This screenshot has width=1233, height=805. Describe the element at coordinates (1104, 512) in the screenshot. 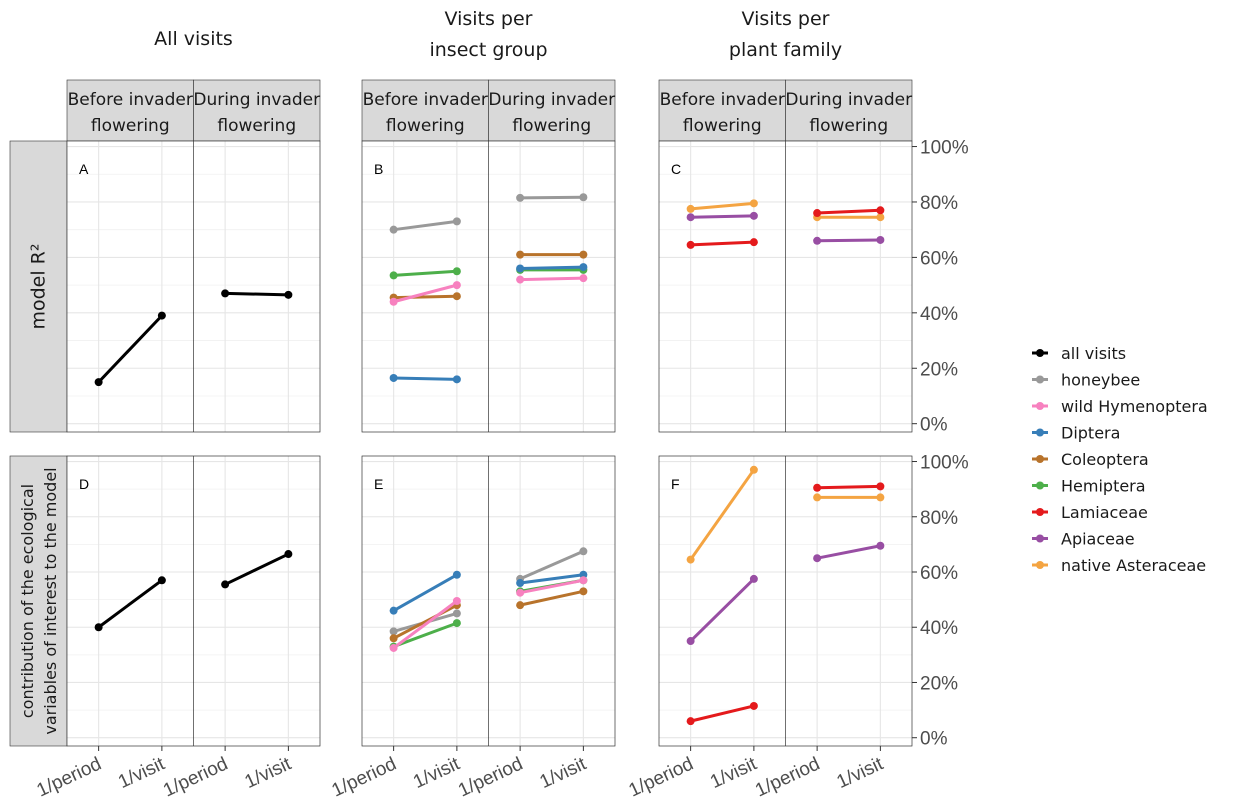

I see `legend-label: Lamiaceae` at that location.